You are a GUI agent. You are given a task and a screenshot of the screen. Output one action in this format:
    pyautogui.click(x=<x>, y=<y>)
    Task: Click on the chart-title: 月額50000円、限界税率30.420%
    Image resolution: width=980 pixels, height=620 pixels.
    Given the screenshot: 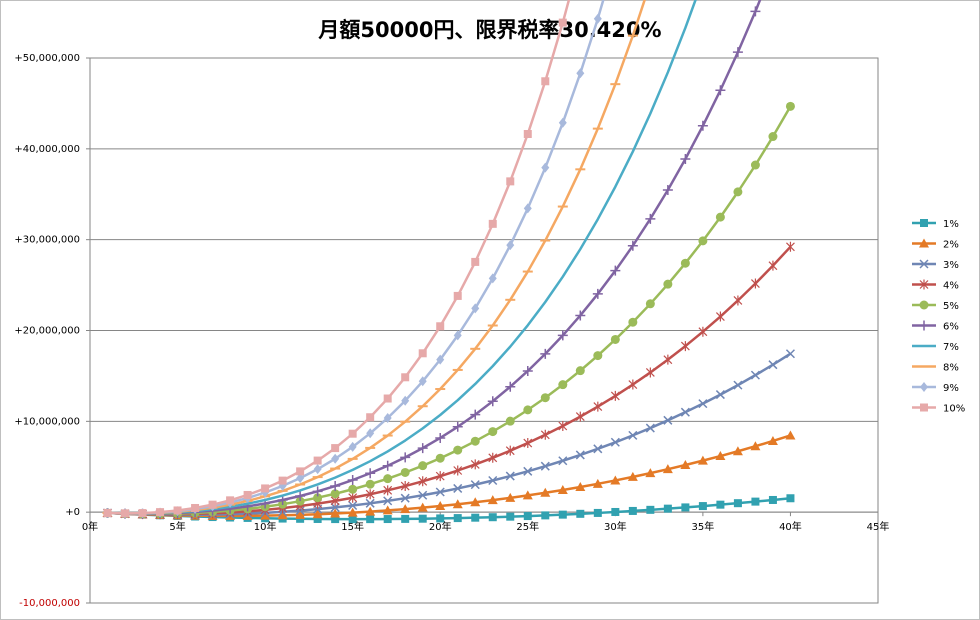 What is the action you would take?
    pyautogui.click(x=490, y=30)
    